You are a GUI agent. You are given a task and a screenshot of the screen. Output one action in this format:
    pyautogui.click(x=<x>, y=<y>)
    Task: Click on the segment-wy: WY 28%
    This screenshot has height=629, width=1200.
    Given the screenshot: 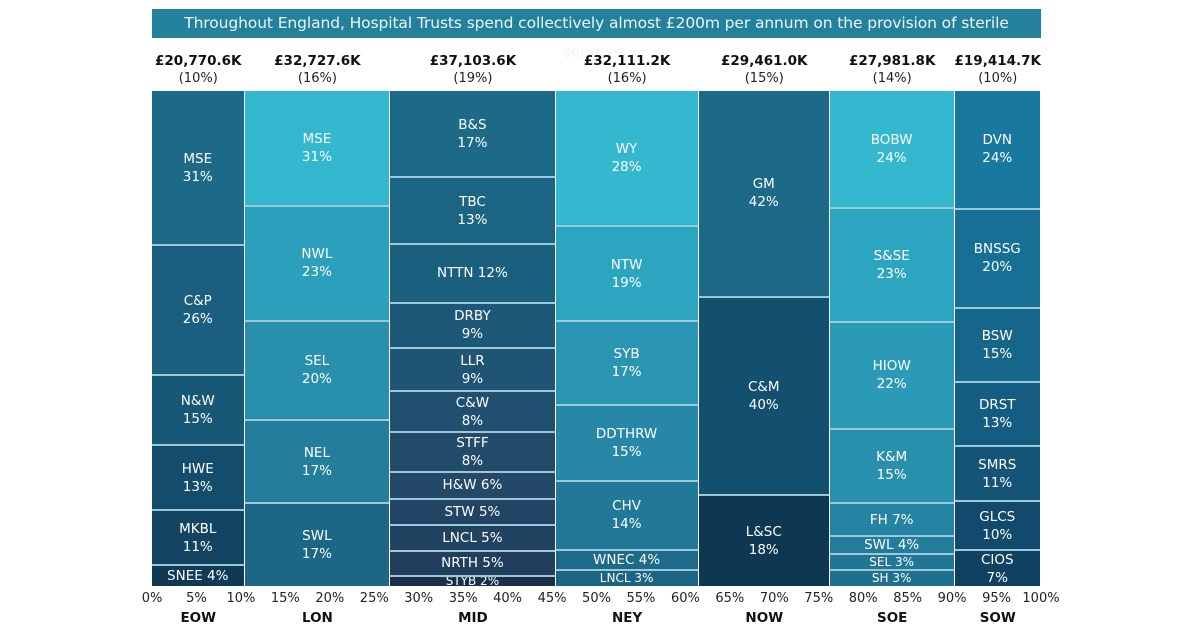 What is the action you would take?
    pyautogui.click(x=626, y=159)
    